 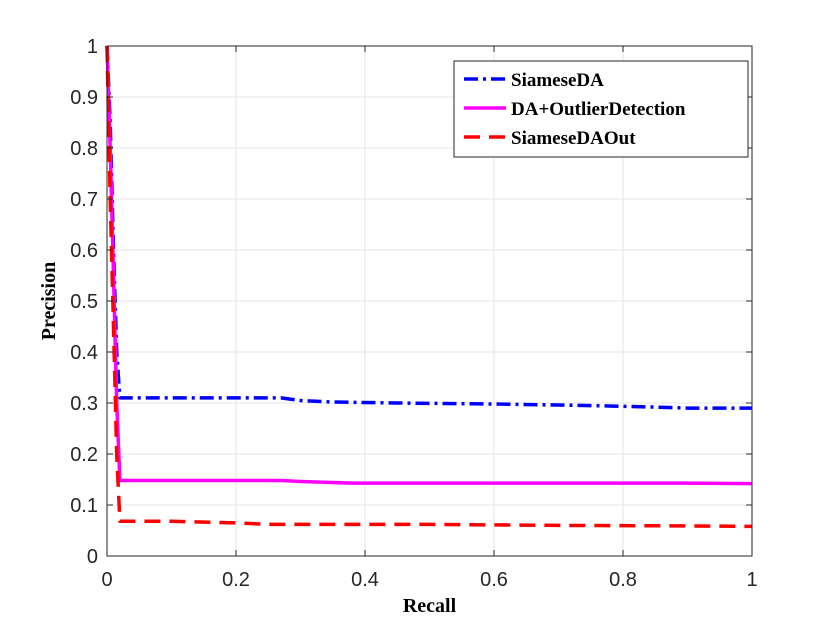 What do you see at coordinates (84, 251) in the screenshot?
I see `y-tick-label: 0.6` at bounding box center [84, 251].